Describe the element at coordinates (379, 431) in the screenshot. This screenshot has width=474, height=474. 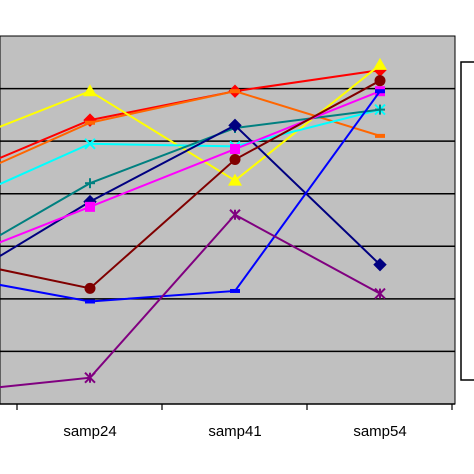
I see `x-tick-label: samp54` at that location.